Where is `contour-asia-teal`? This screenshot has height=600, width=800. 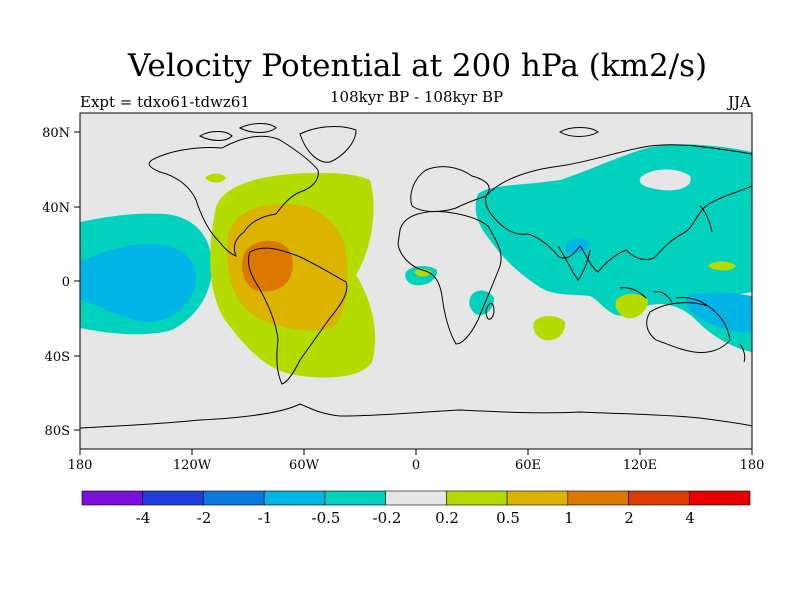
contour-asia-teal is located at coordinates (613, 248).